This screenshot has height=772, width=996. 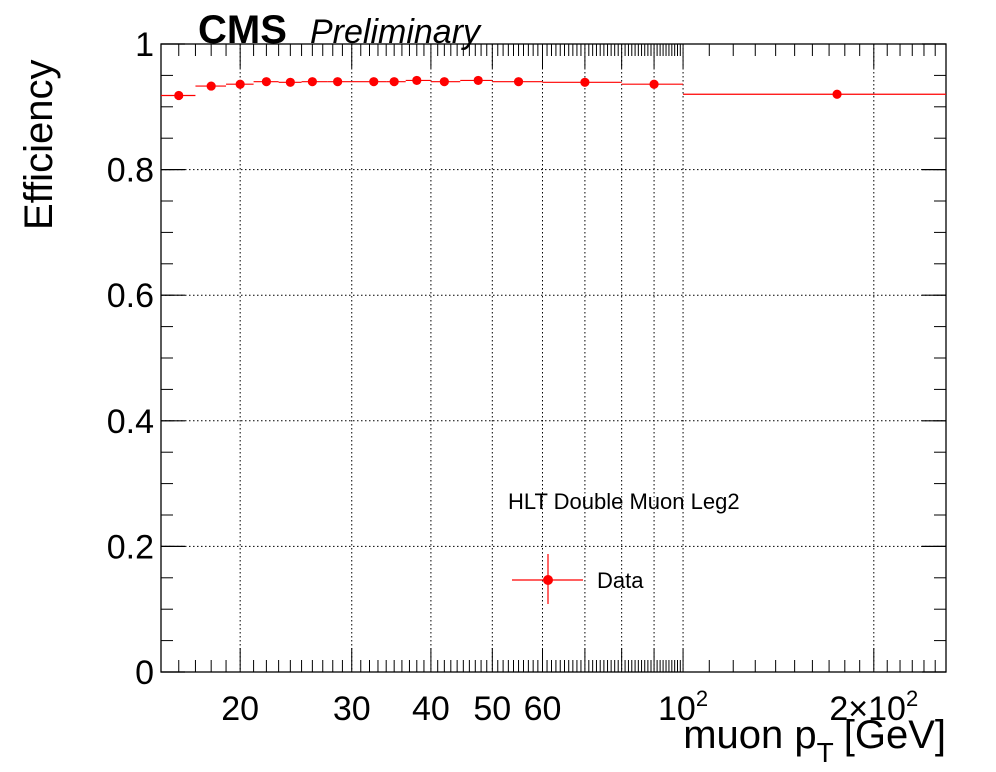 I want to click on x-tick-label: 50, so click(x=492, y=709).